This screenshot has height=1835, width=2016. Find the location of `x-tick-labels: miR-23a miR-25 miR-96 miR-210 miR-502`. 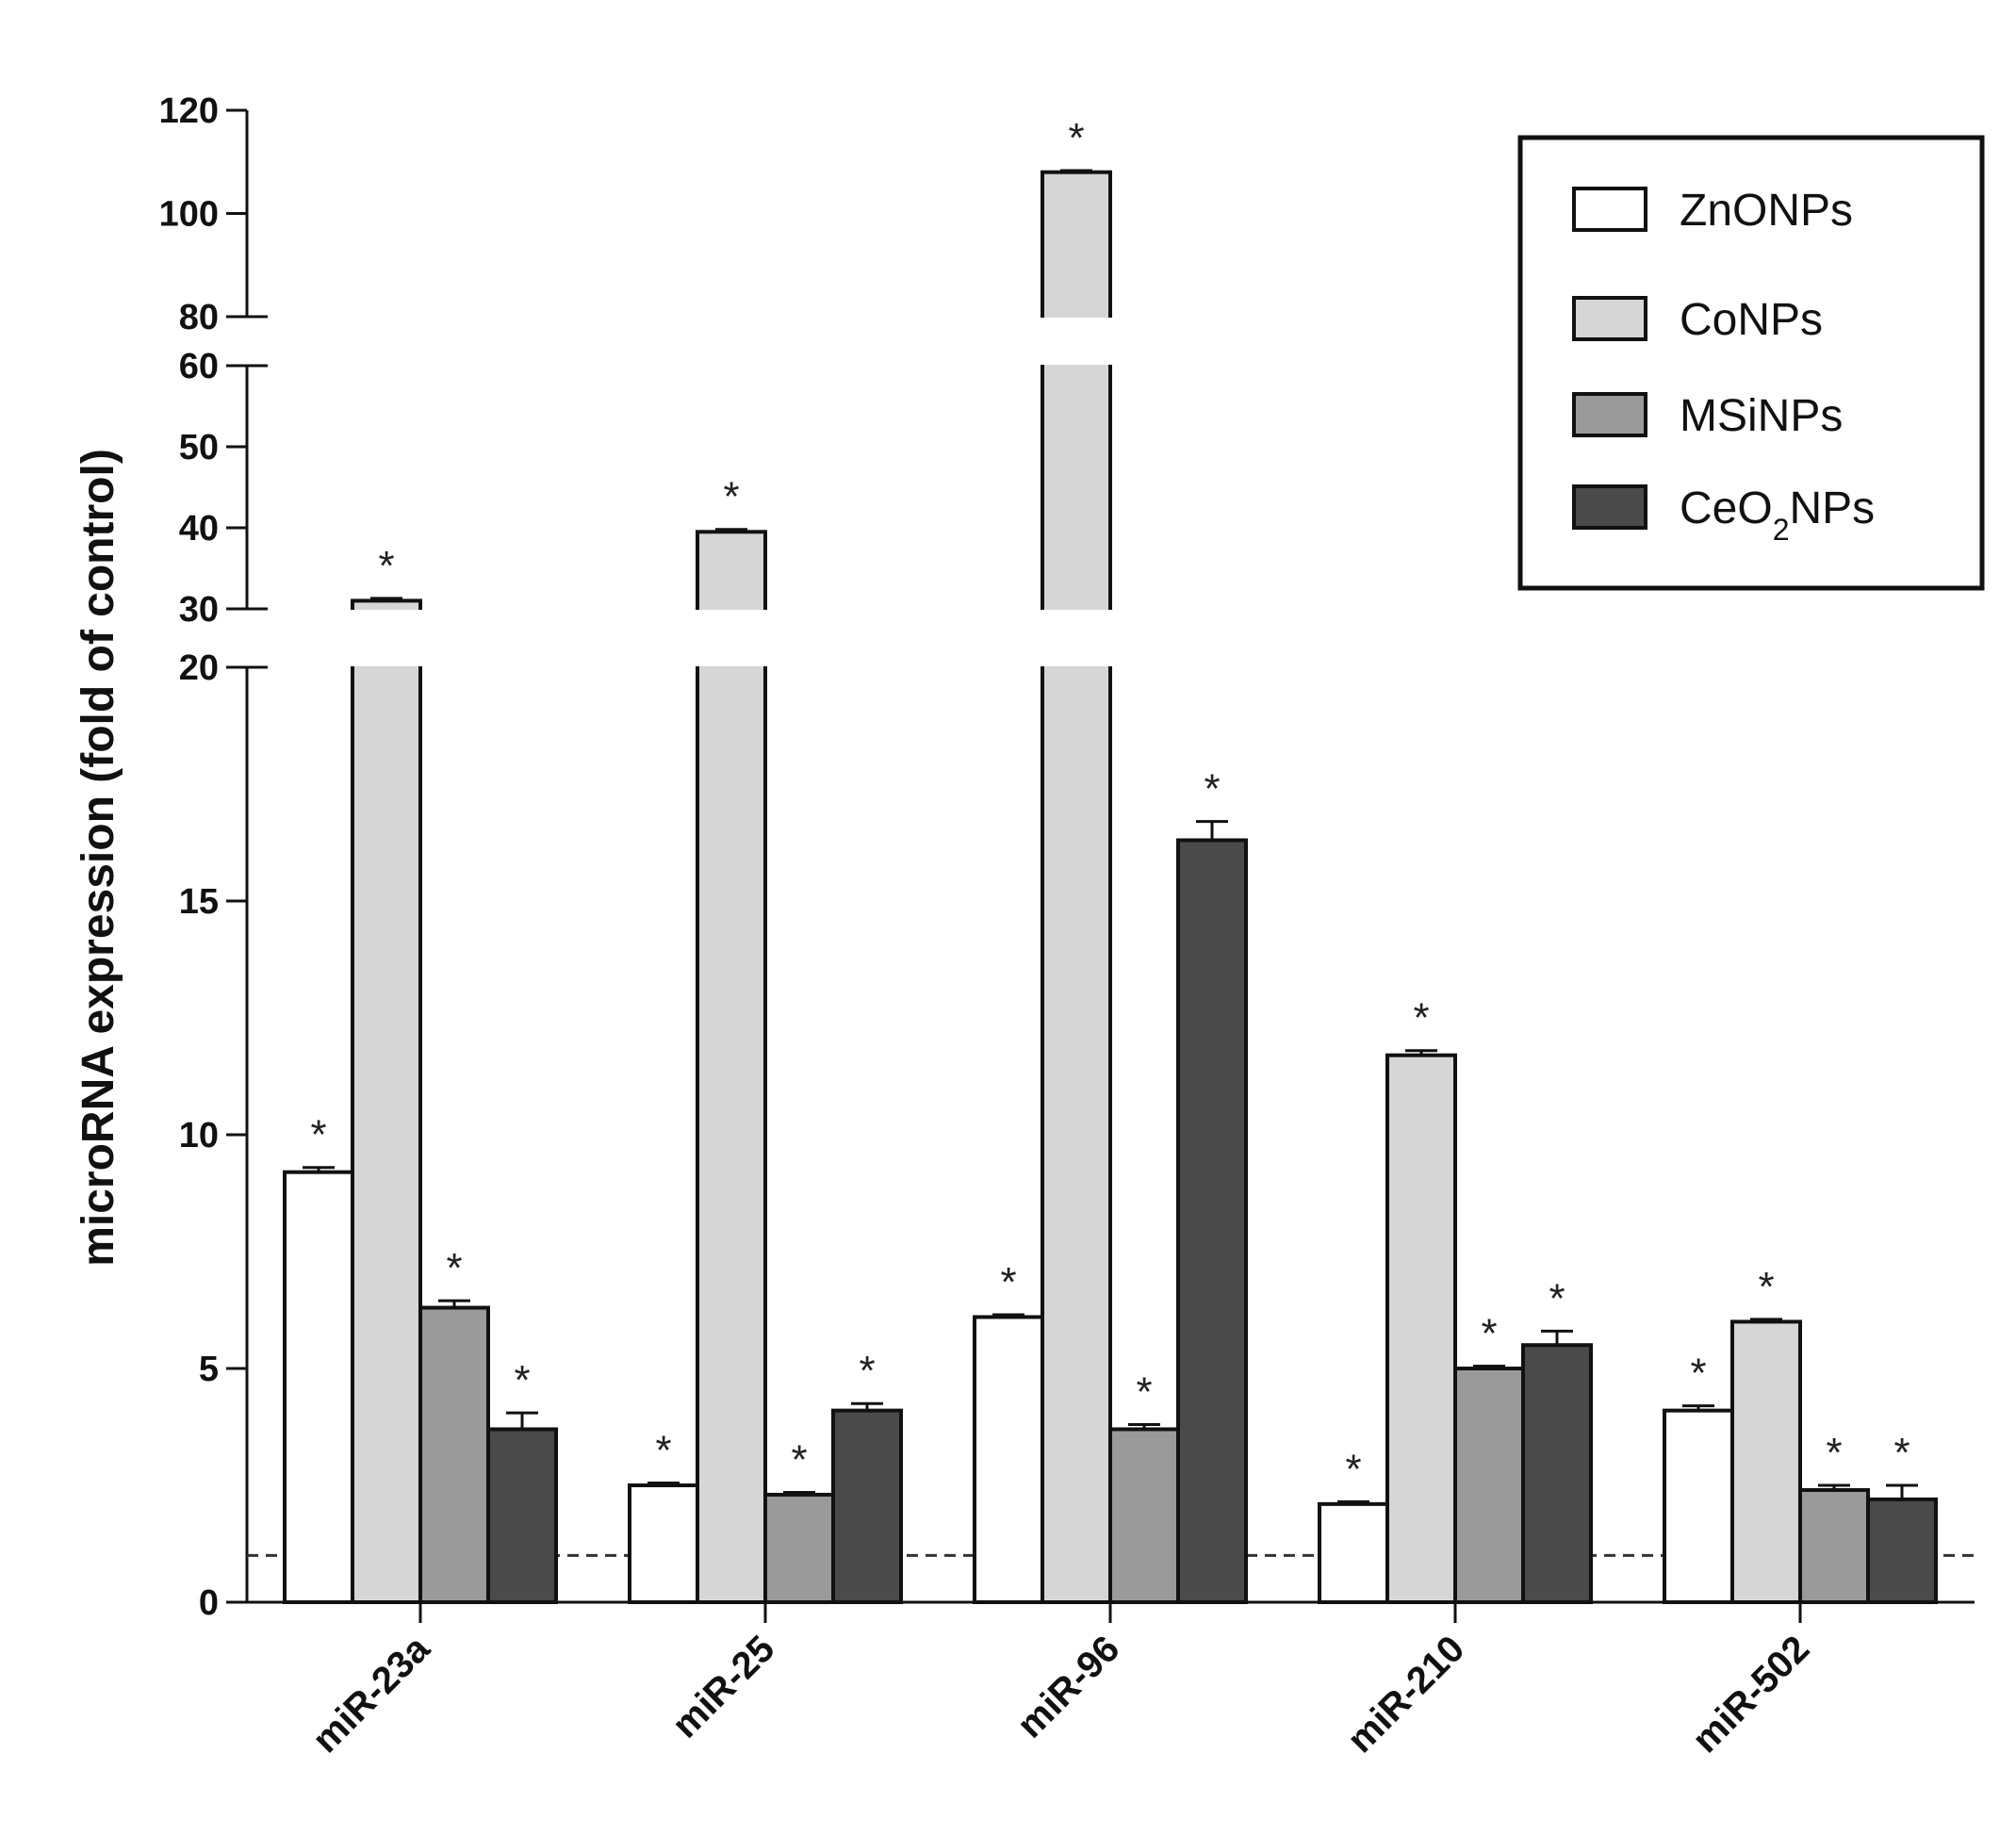

x-tick-labels: miR-23a miR-25 miR-96 miR-210 miR-502 is located at coordinates (1060, 1694).